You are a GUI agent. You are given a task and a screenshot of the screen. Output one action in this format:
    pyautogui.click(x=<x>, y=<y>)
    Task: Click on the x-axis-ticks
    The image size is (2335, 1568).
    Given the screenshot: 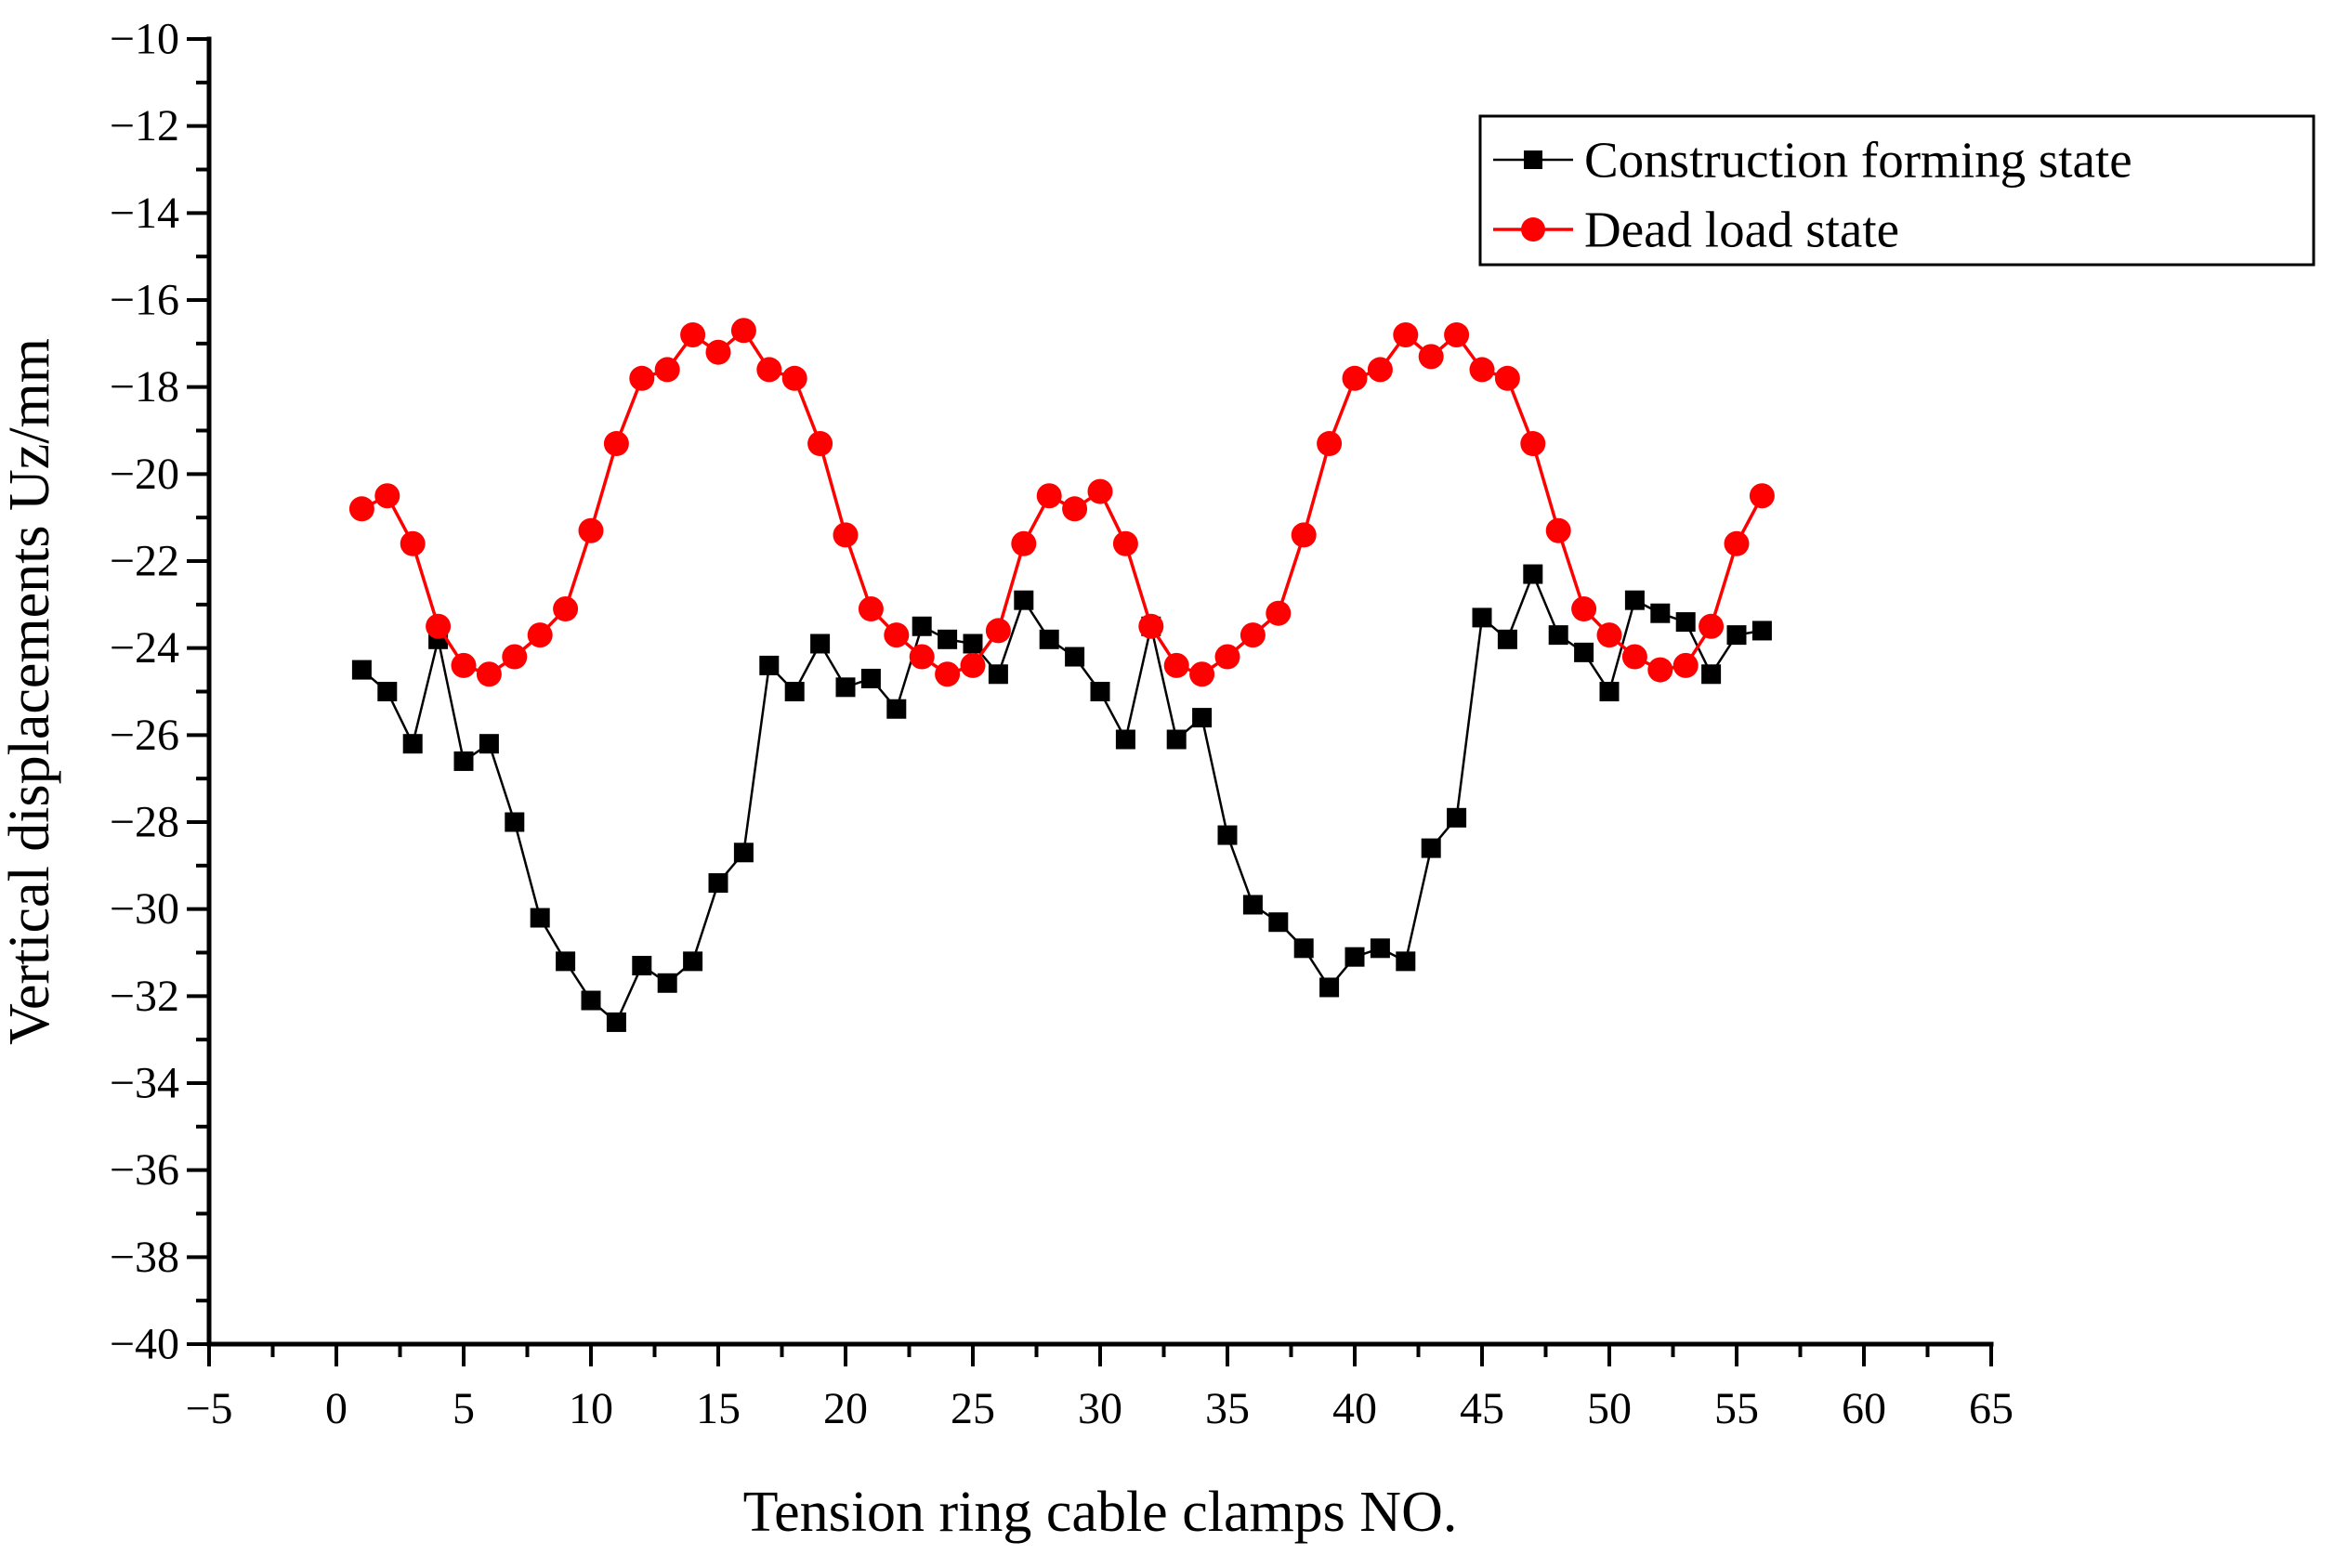 What is the action you would take?
    pyautogui.click(x=1100, y=1355)
    